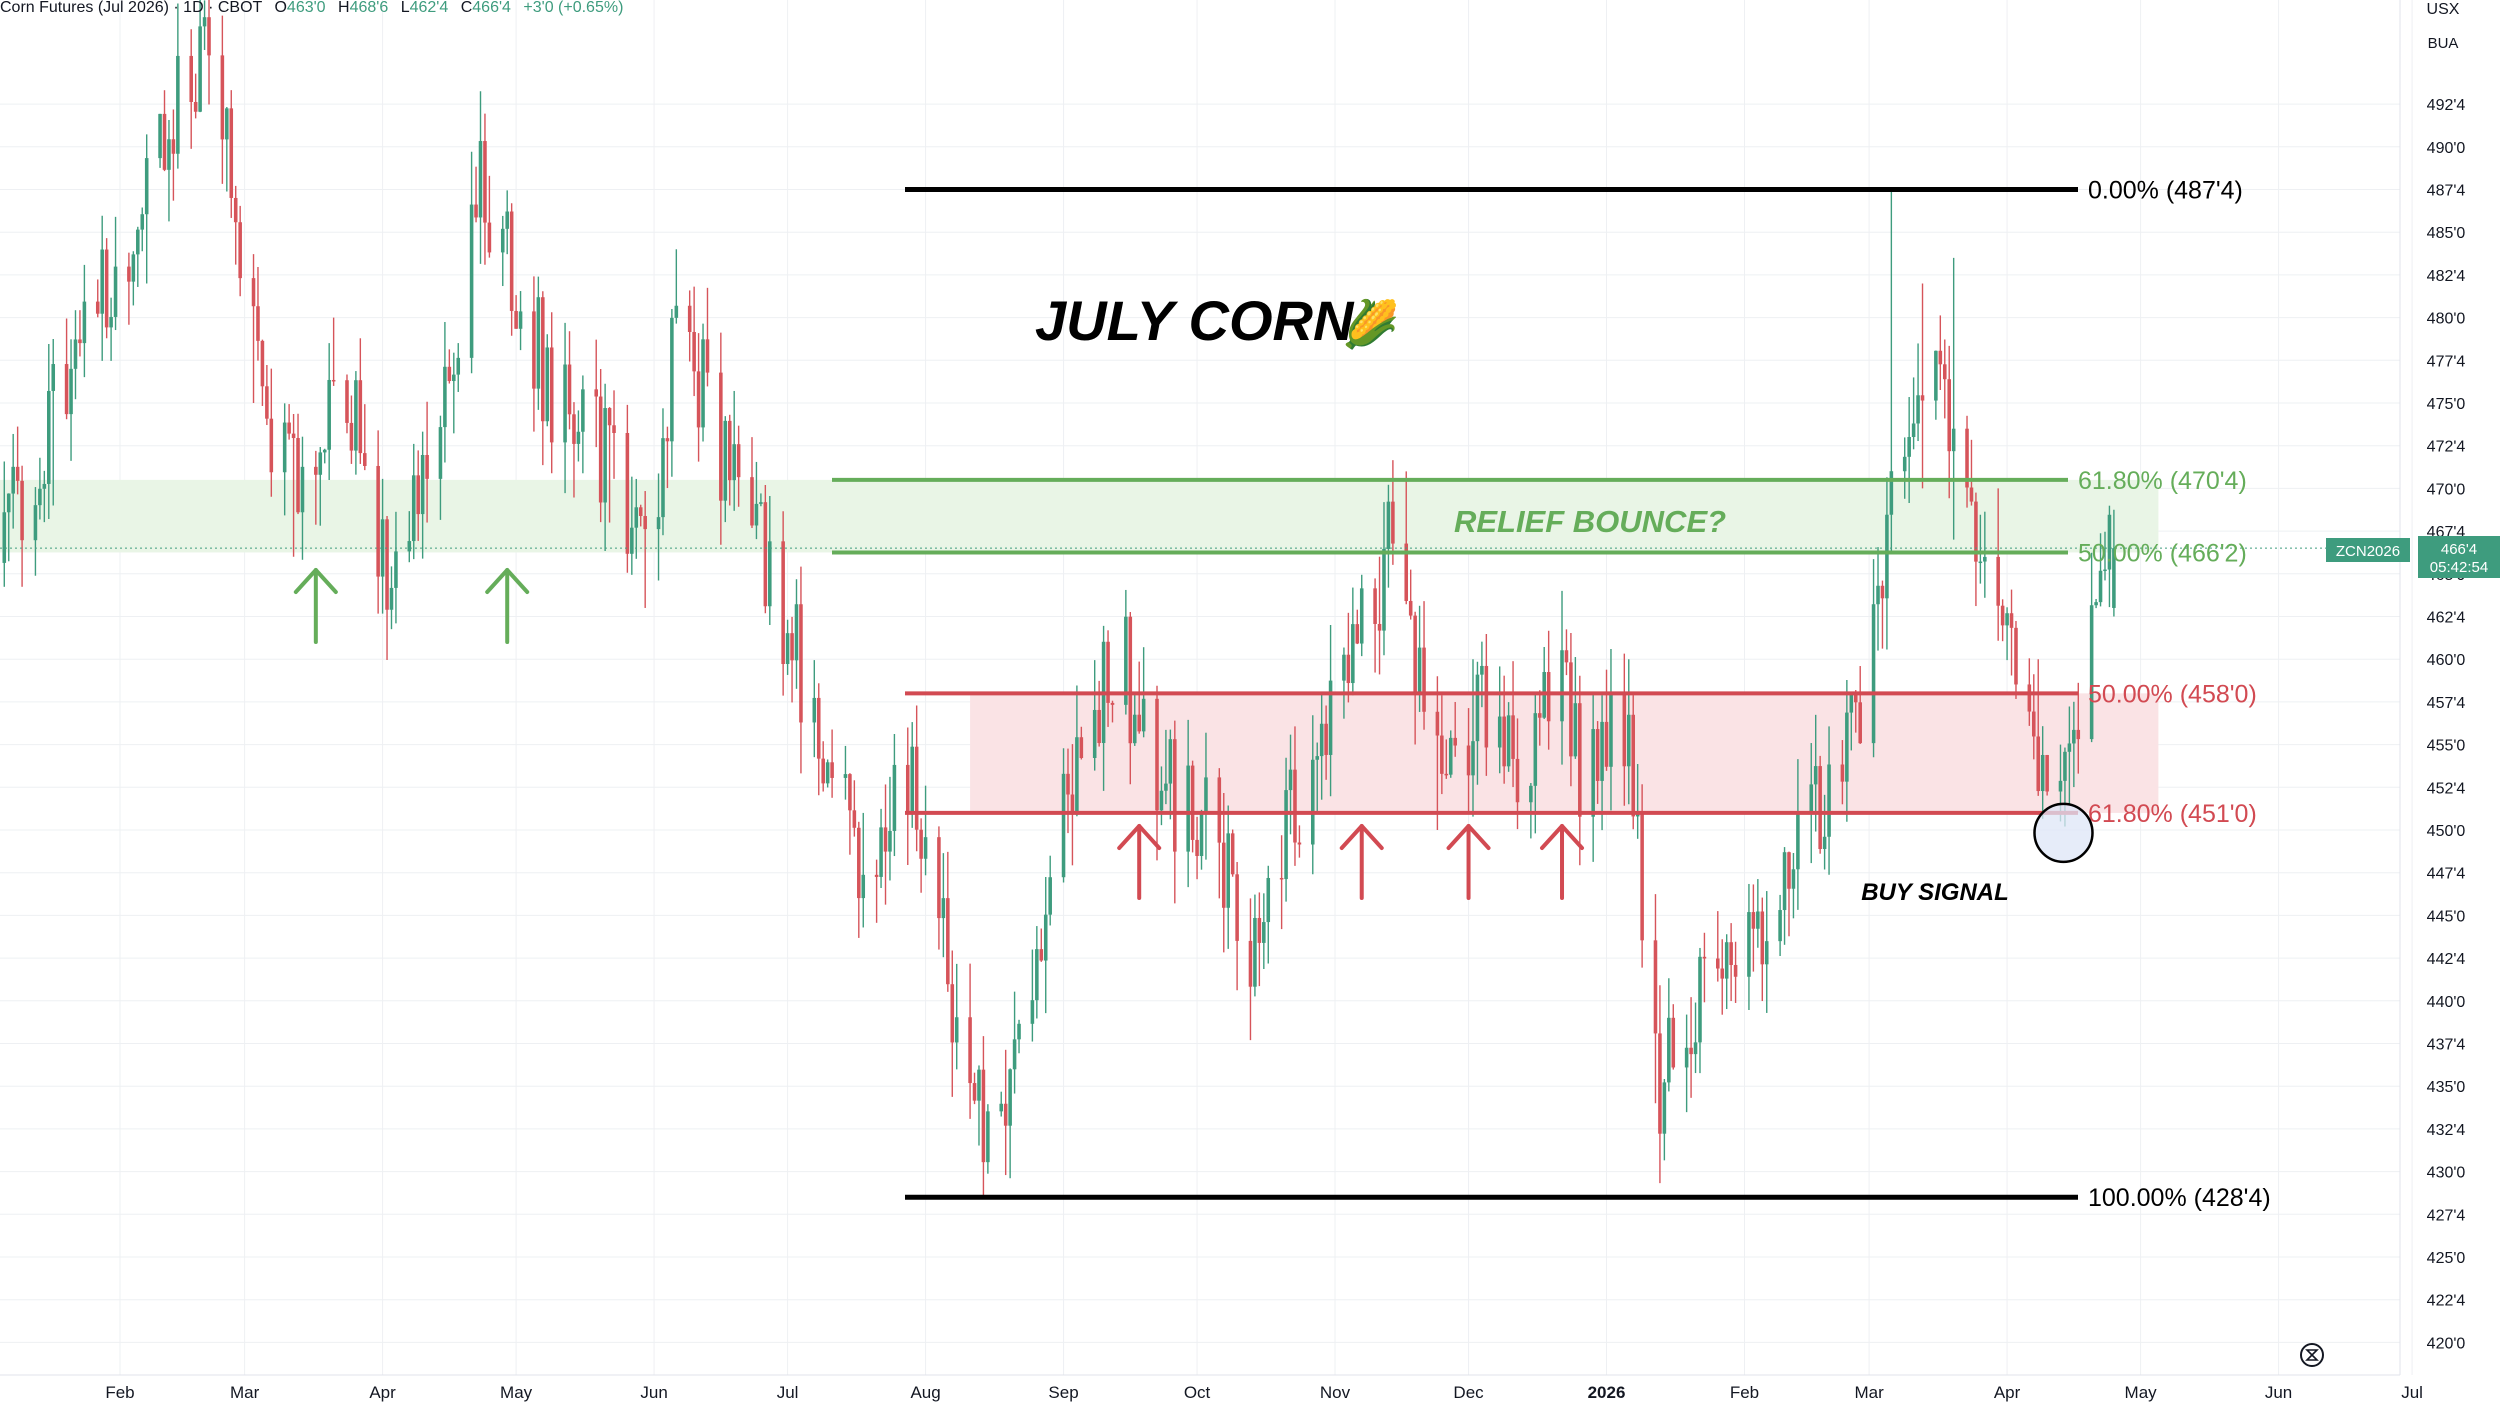 Image resolution: width=2500 pixels, height=1403 pixels. I want to click on red-up-arrow, so click(1139, 862).